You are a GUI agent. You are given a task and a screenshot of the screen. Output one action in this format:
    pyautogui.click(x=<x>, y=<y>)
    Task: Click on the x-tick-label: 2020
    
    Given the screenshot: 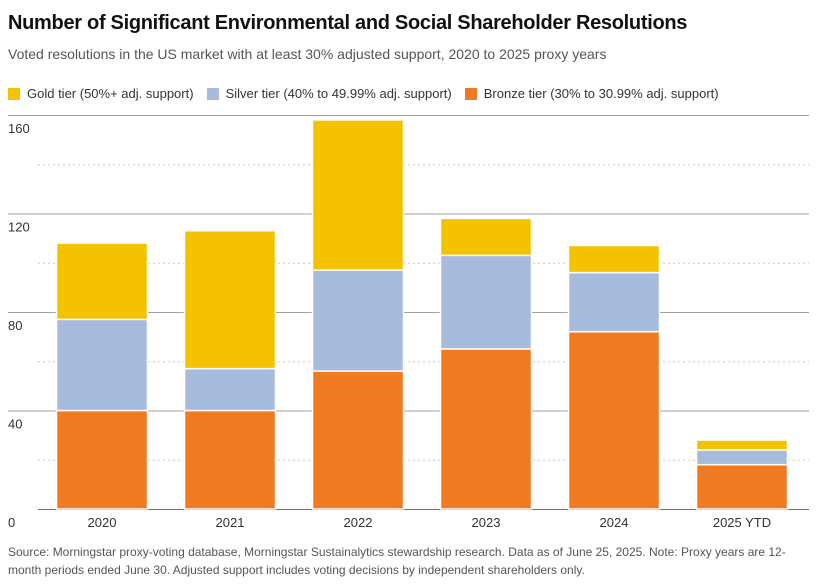 What is the action you would take?
    pyautogui.click(x=102, y=522)
    